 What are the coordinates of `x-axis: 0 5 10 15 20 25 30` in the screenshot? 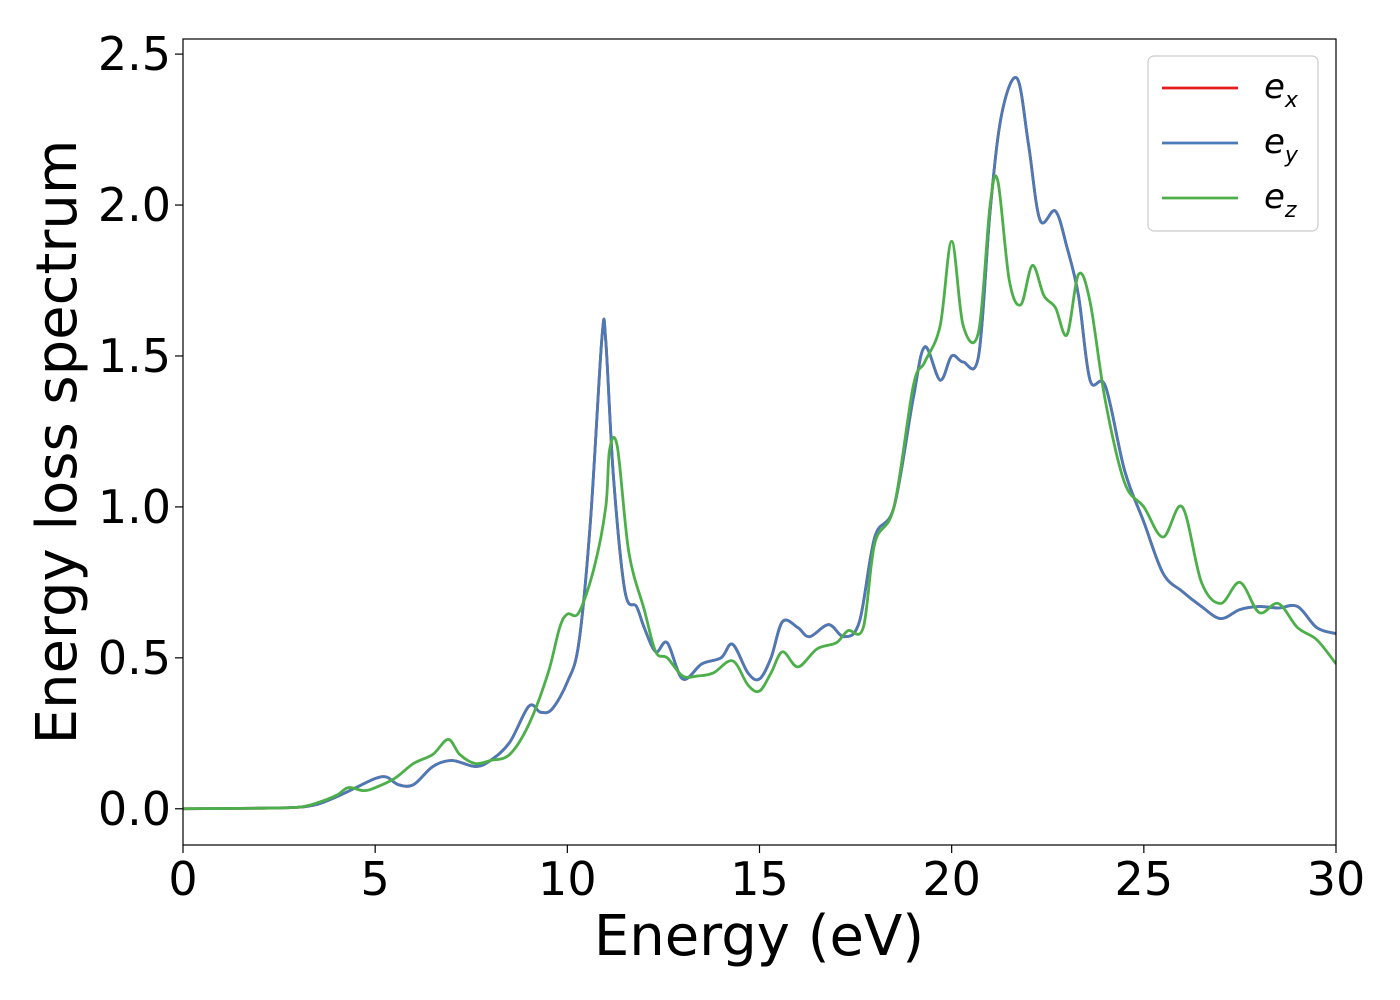 It's located at (766, 875).